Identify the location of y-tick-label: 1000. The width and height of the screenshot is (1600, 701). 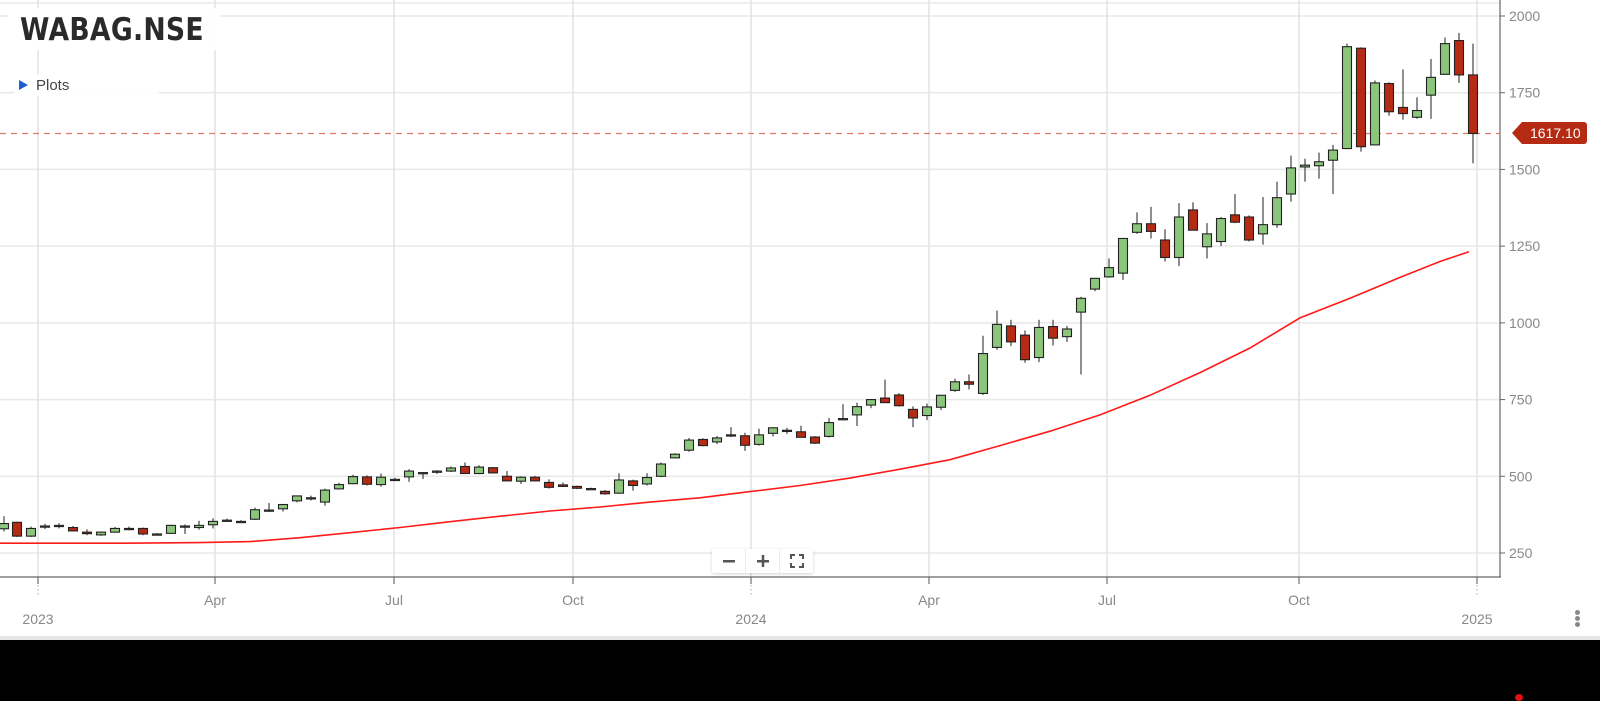
(1524, 323).